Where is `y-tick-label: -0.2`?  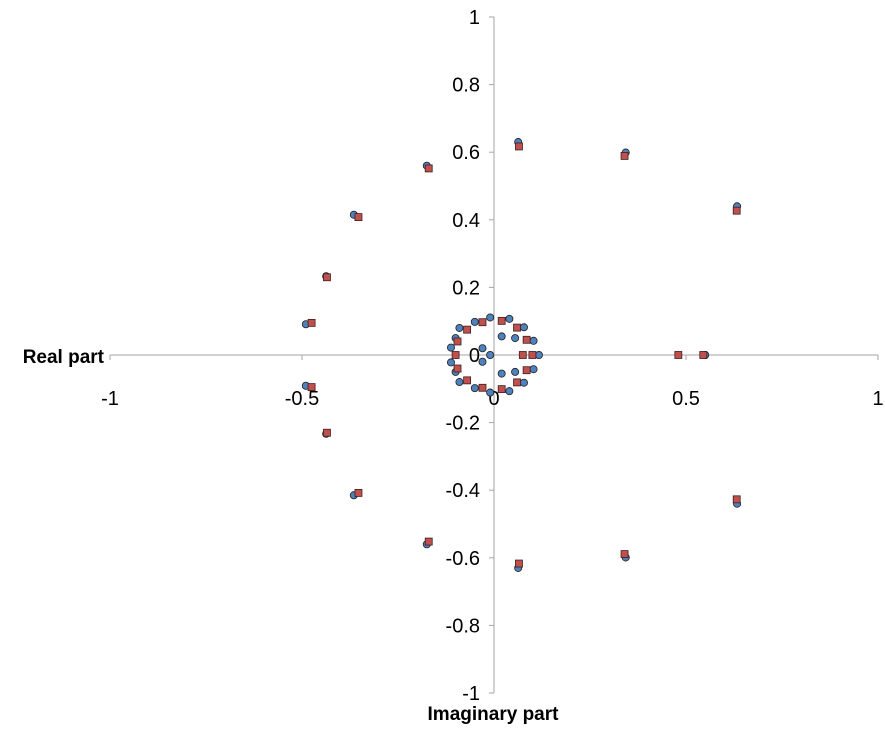
y-tick-label: -0.2 is located at coordinates (463, 424).